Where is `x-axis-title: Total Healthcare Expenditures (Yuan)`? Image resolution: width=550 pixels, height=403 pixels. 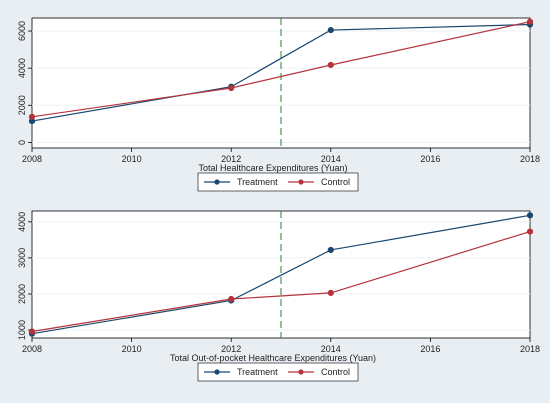 x-axis-title: Total Healthcare Expenditures (Yuan) is located at coordinates (272, 168).